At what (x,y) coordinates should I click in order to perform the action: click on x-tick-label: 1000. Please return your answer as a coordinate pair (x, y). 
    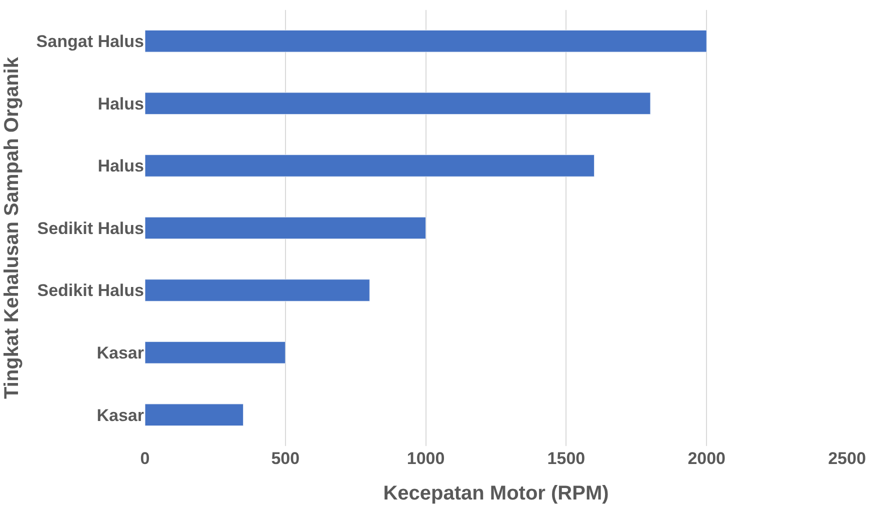
    Looking at the image, I should click on (425, 458).